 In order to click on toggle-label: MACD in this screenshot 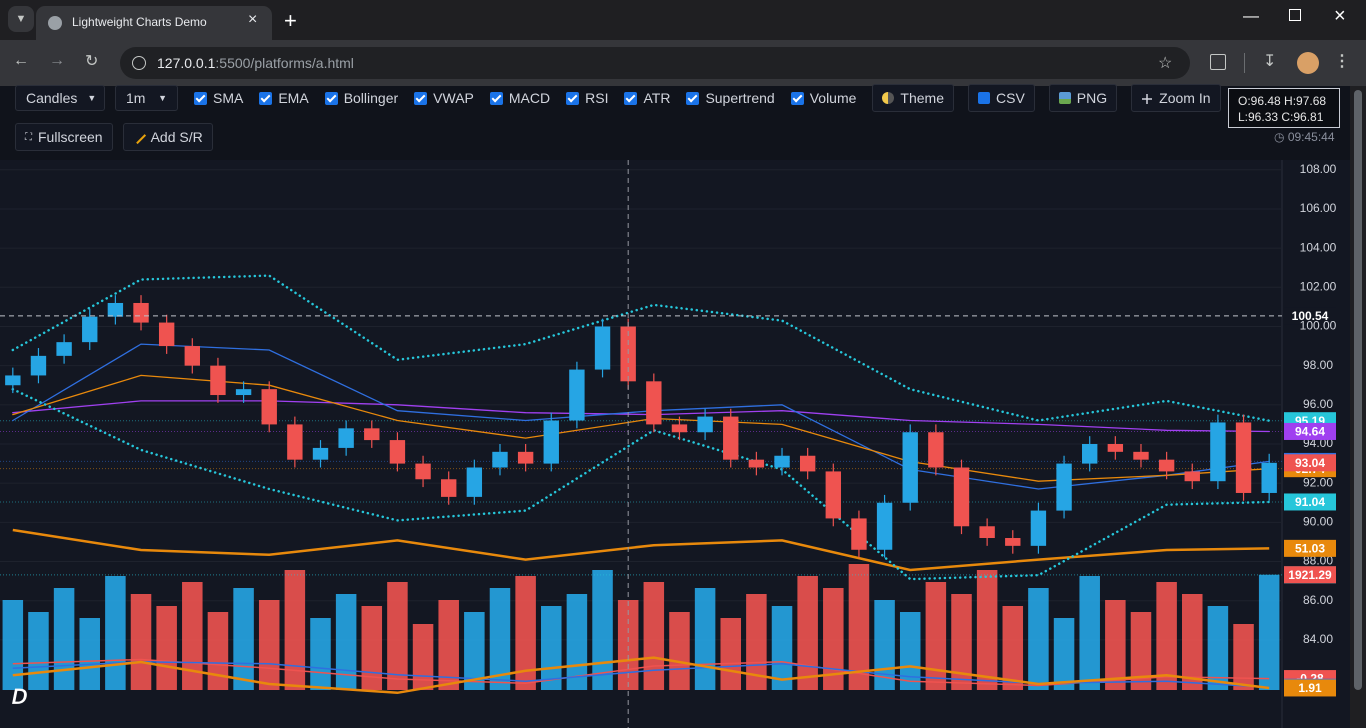, I will do `click(529, 98)`.